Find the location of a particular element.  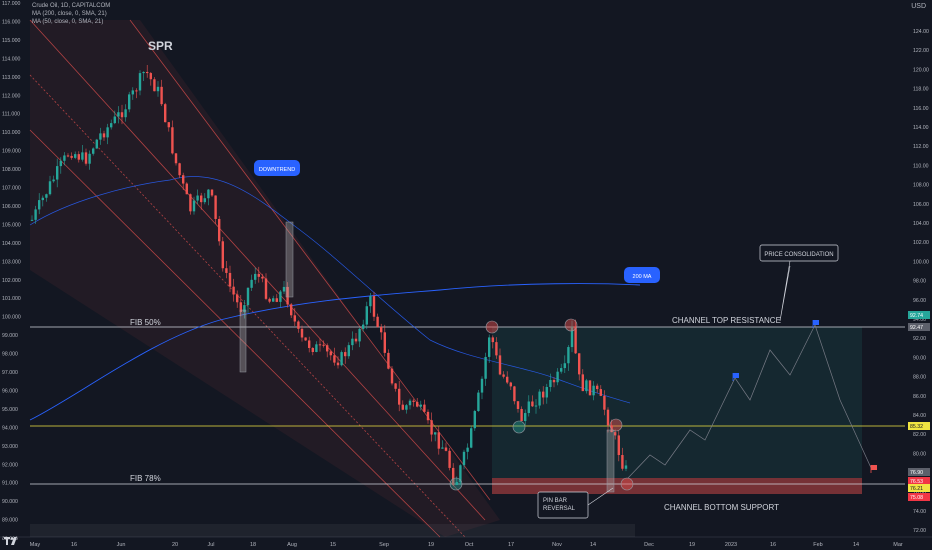

left-axis-tick: 93.000 is located at coordinates (10, 447).